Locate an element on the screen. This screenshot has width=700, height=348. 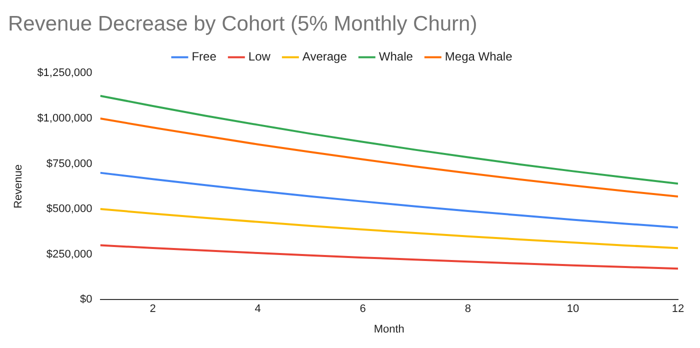
x-axis-title: Month is located at coordinates (389, 329).